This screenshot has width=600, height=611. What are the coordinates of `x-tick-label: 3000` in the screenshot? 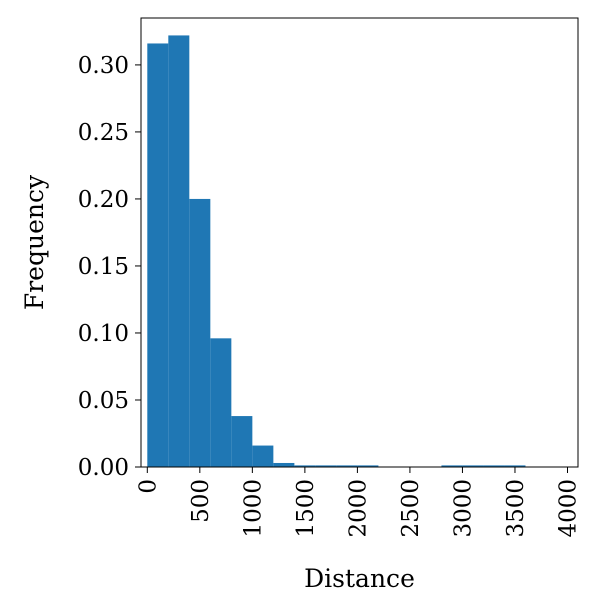 It's located at (463, 508).